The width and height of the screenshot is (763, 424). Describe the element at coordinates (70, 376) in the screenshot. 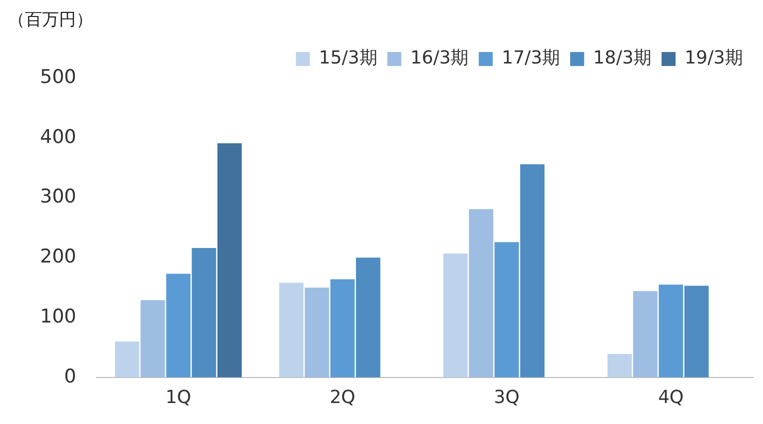

I see `y-tick-label: 0` at that location.